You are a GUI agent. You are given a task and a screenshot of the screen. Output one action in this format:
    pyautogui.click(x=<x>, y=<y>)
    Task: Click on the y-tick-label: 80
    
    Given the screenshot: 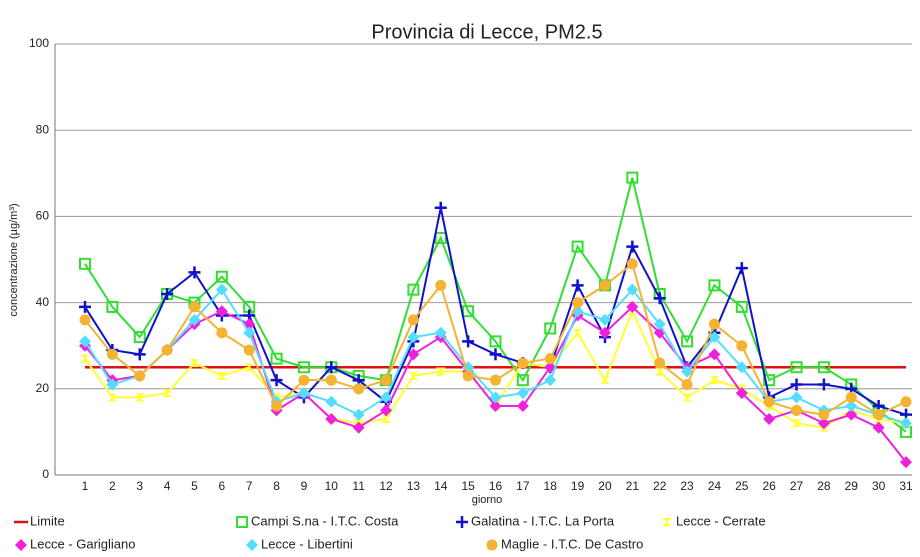 What is the action you would take?
    pyautogui.click(x=43, y=129)
    